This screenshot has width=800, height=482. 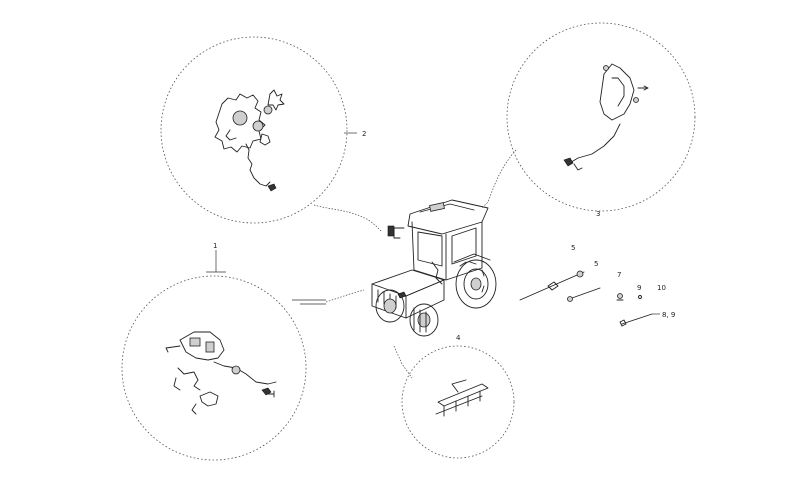 I want to click on callout-8-9: 8, 9, so click(x=668, y=315).